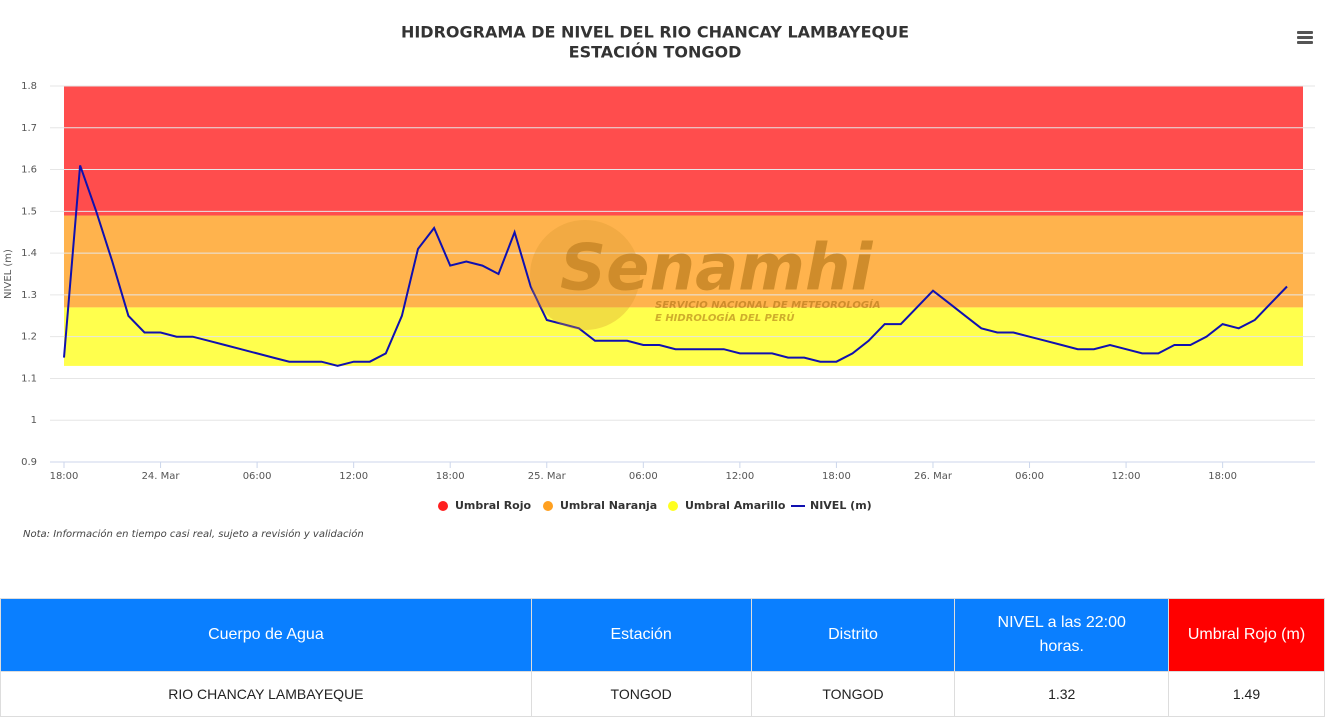 The width and height of the screenshot is (1335, 723). I want to click on header-cell: Umbral Rojo (m), so click(1246, 635).